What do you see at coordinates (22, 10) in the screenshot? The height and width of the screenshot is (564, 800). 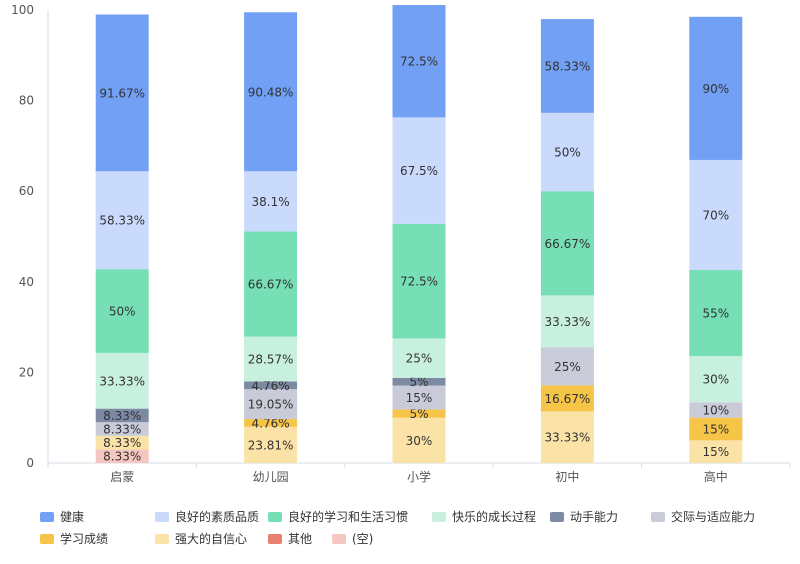 I see `y-tick-label: 100` at bounding box center [22, 10].